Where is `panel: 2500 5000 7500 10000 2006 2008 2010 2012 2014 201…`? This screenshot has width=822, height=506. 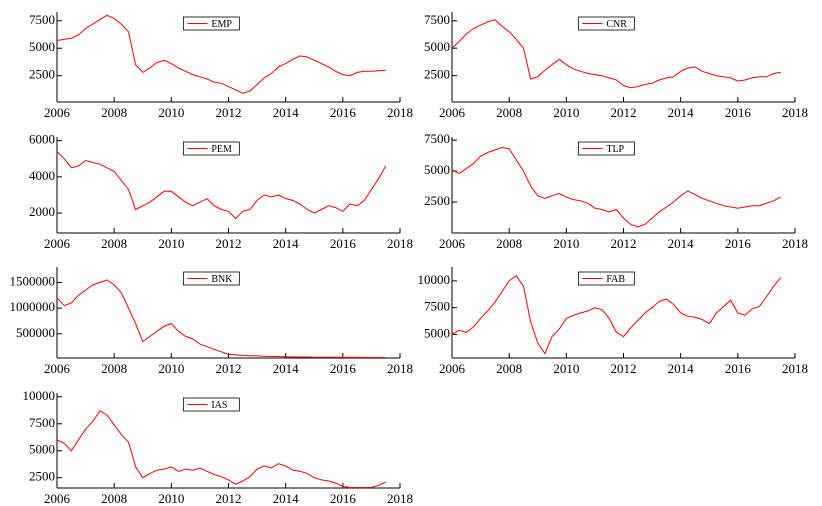 panel: 2500 5000 7500 10000 2006 2008 2010 2012 2014 201… is located at coordinates (218, 447).